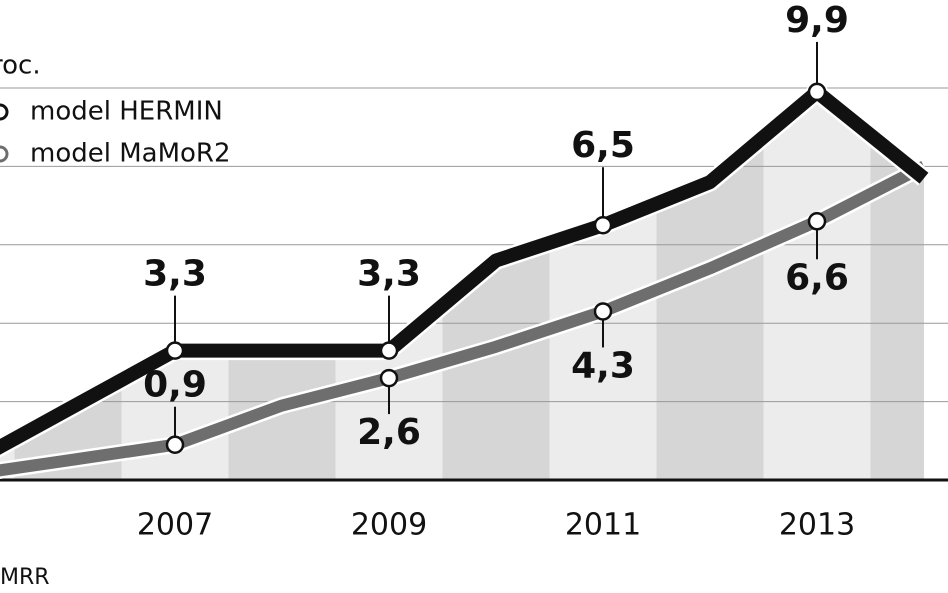 The height and width of the screenshot is (593, 948). I want to click on x-tick-label: 2007, so click(175, 525).